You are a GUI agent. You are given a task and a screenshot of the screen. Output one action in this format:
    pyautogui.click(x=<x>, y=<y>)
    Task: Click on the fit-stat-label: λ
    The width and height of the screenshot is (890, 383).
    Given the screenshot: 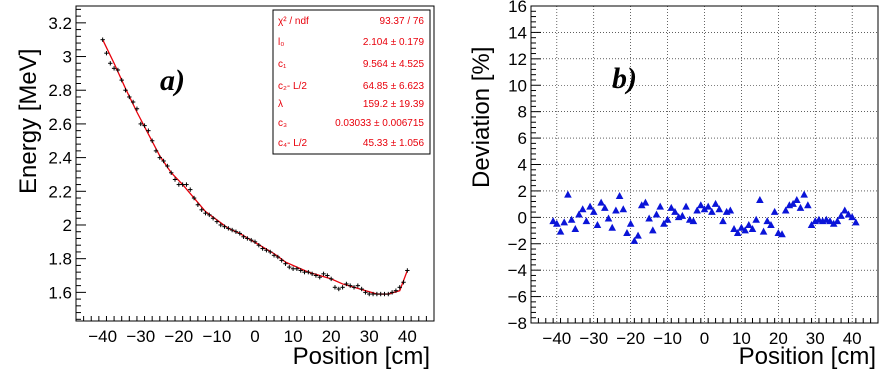 What is the action you would take?
    pyautogui.click(x=280, y=104)
    